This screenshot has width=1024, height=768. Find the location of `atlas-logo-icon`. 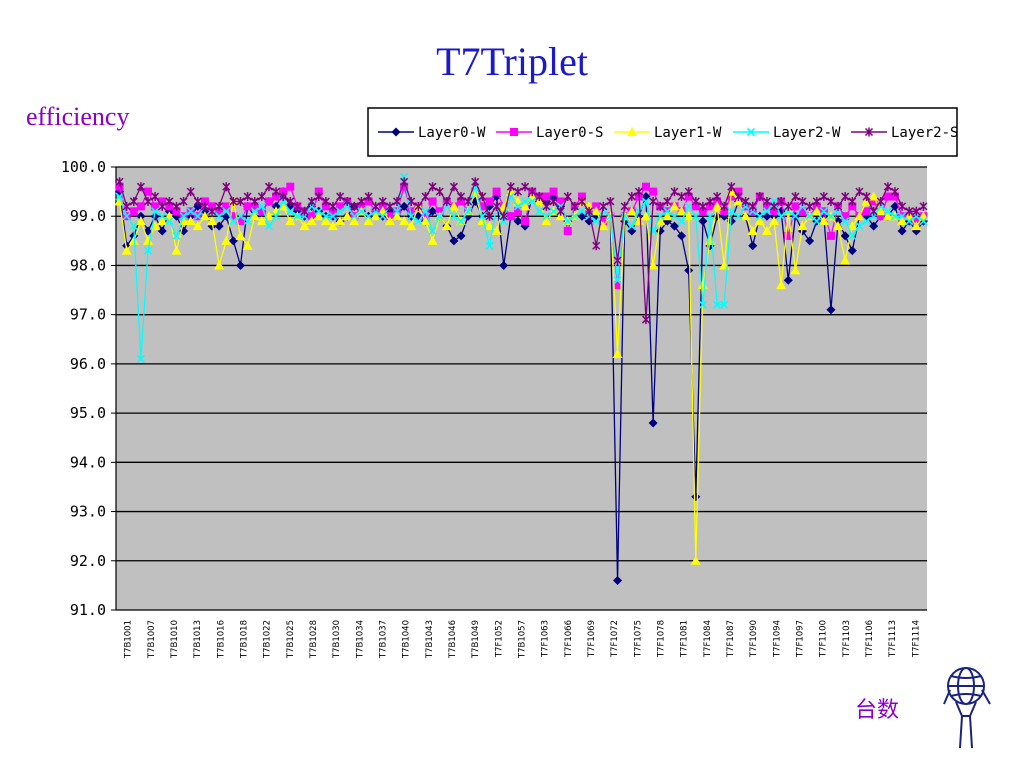

atlas-logo-icon is located at coordinates (967, 708).